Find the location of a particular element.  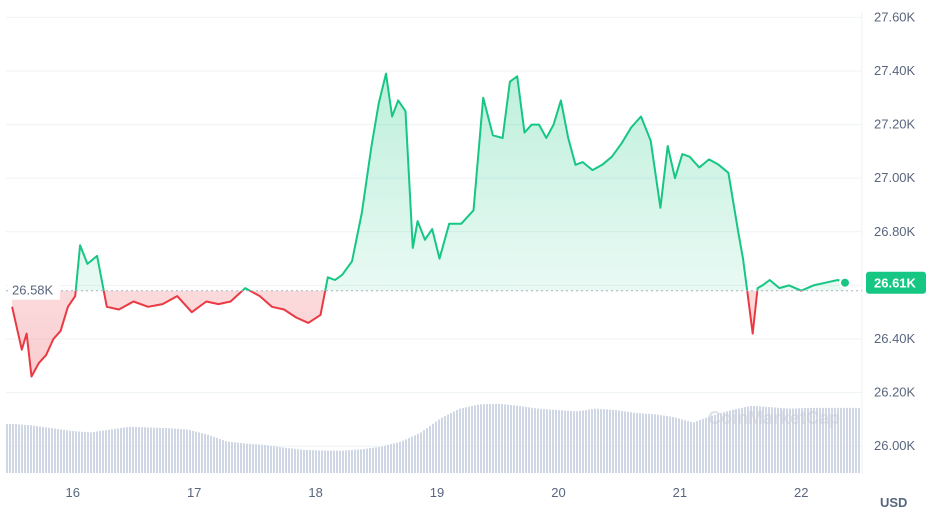

y-tick-label: 27.20K is located at coordinates (895, 124).